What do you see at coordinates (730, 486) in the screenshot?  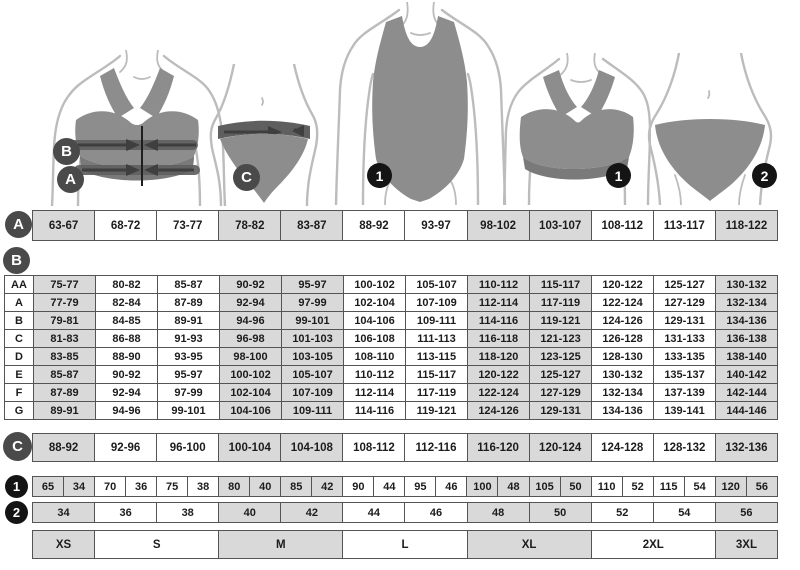 I see `band-size-cell: 120` at bounding box center [730, 486].